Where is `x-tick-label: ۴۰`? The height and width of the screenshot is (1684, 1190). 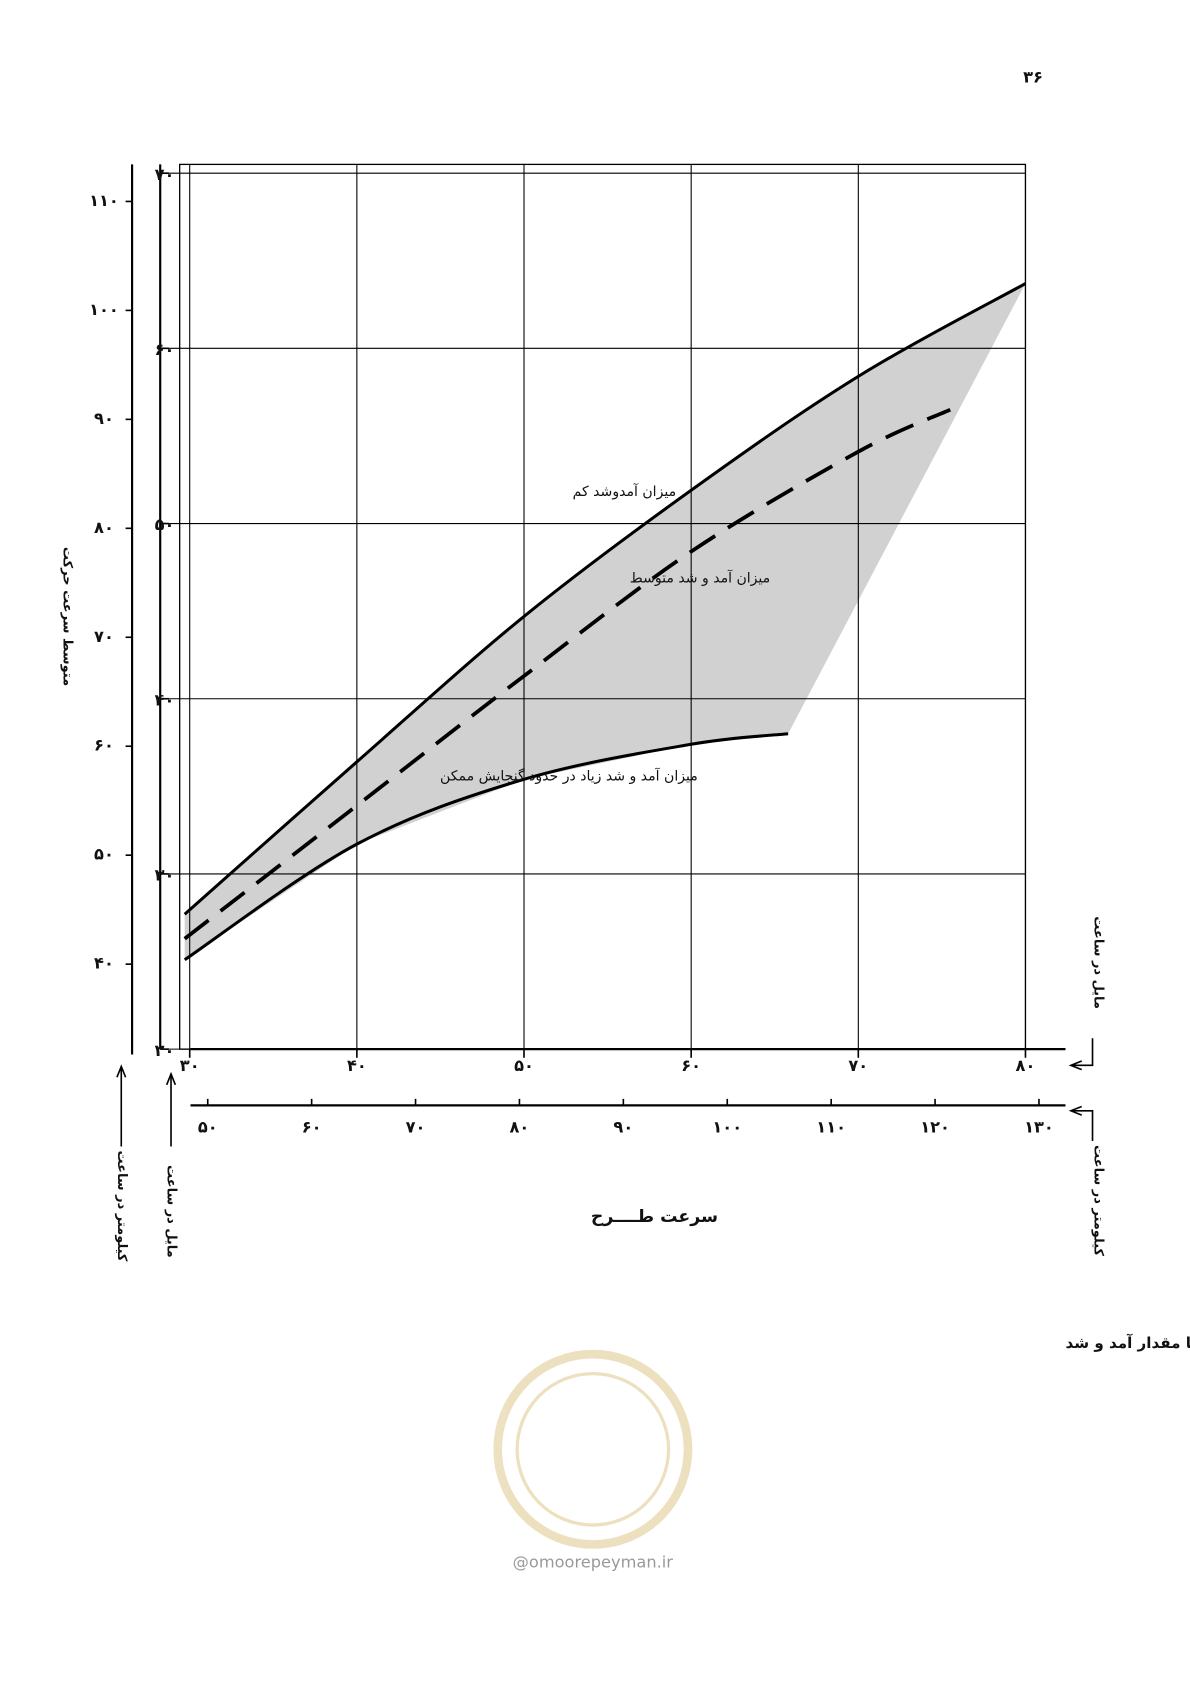 x-tick-label: ۴۰ is located at coordinates (357, 1065).